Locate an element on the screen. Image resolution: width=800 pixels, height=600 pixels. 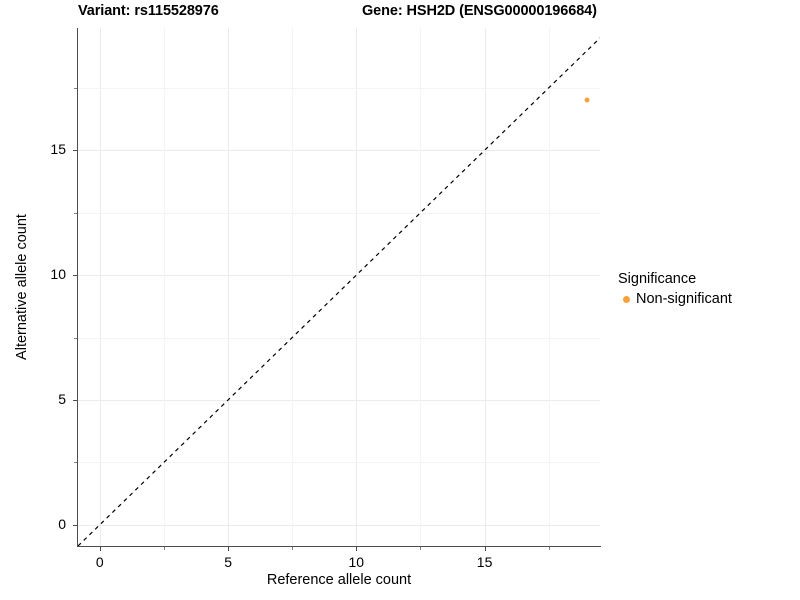
x-axis-title: Reference allele count is located at coordinates (339, 580).